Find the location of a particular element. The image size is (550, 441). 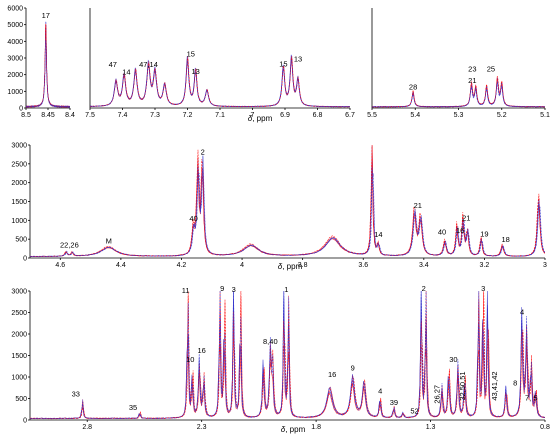

x-tick-label: 3.6 is located at coordinates (363, 265).